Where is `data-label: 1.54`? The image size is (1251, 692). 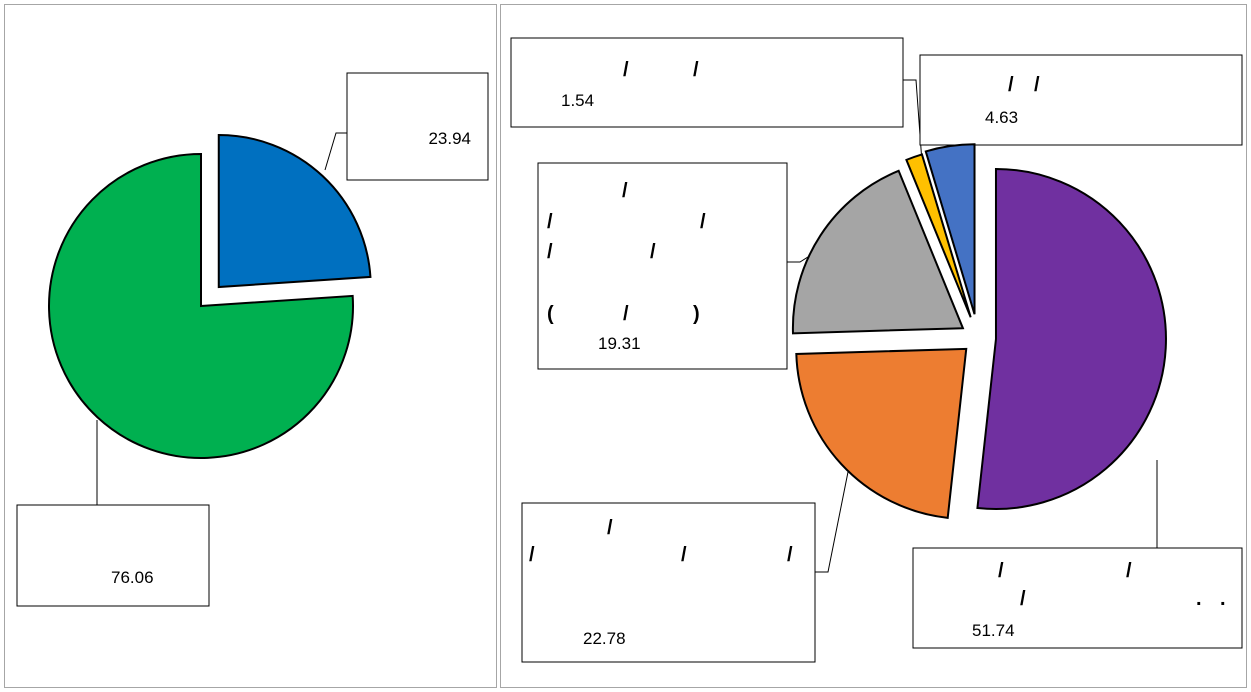 data-label: 1.54 is located at coordinates (577, 100).